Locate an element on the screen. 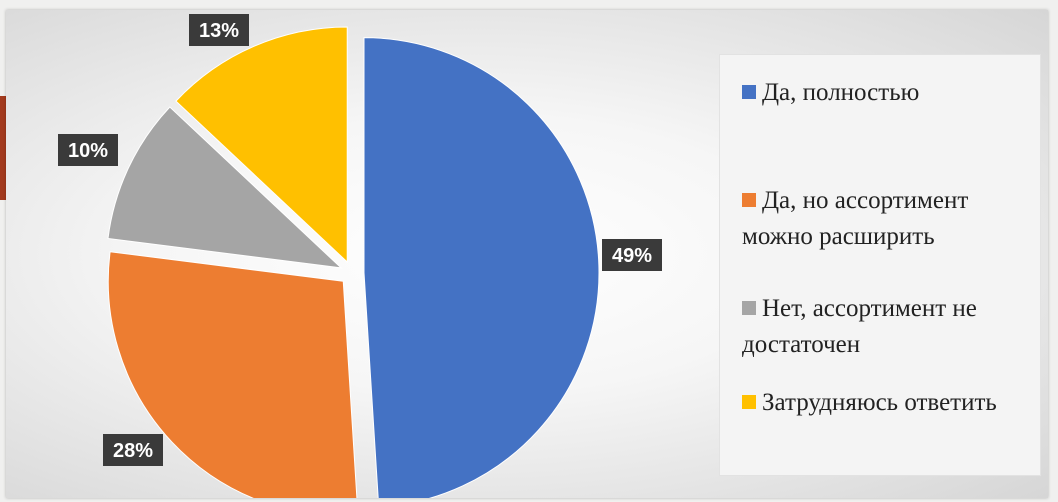 Image resolution: width=1058 pixels, height=502 pixels. data-label-text: 10% is located at coordinates (88, 151).